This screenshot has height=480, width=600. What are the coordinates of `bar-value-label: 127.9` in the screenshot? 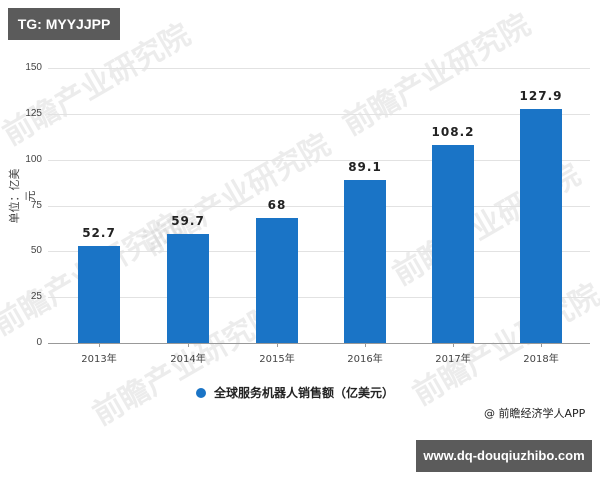 It's located at (541, 95).